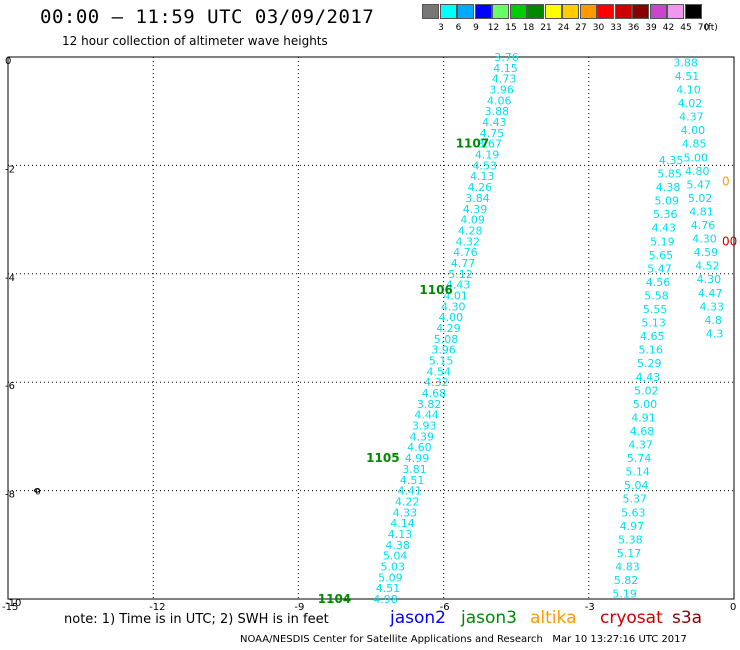 This screenshot has height=650, width=740. Describe the element at coordinates (671, 160) in the screenshot. I see `swh-value: 4.35` at that location.